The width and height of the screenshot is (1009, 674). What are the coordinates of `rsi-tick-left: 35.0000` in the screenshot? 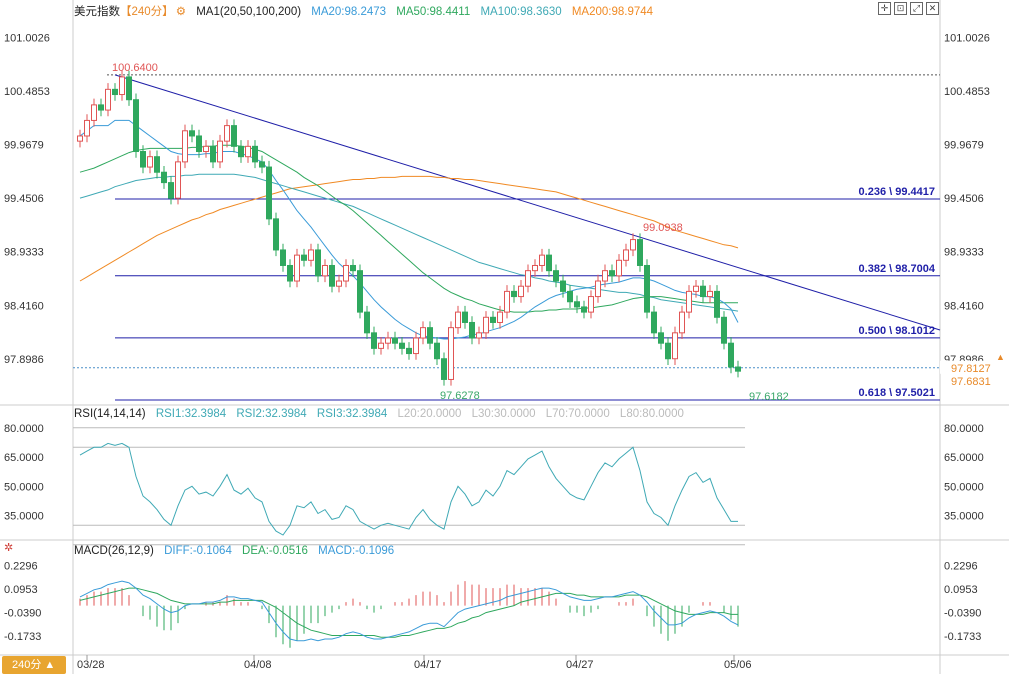 It's located at (24, 517).